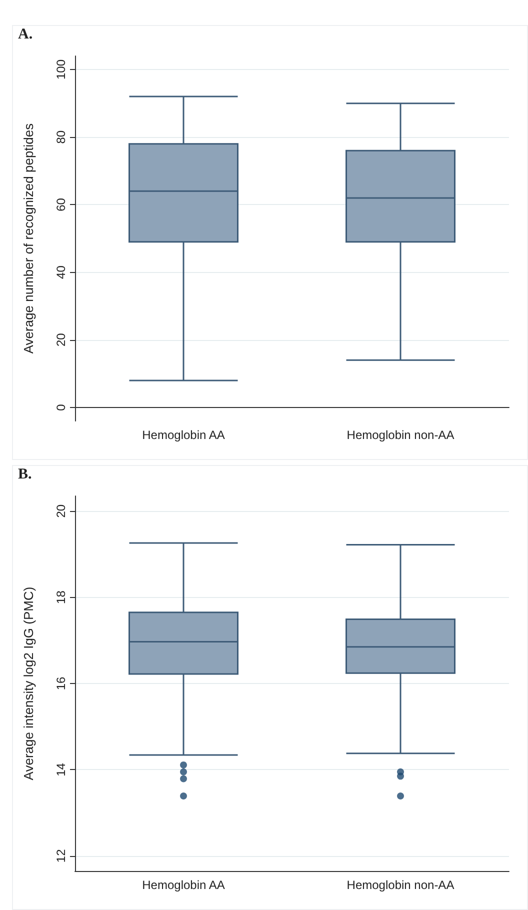 The image size is (528, 910). Describe the element at coordinates (25, 34) in the screenshot. I see `chart-title: A.` at that location.